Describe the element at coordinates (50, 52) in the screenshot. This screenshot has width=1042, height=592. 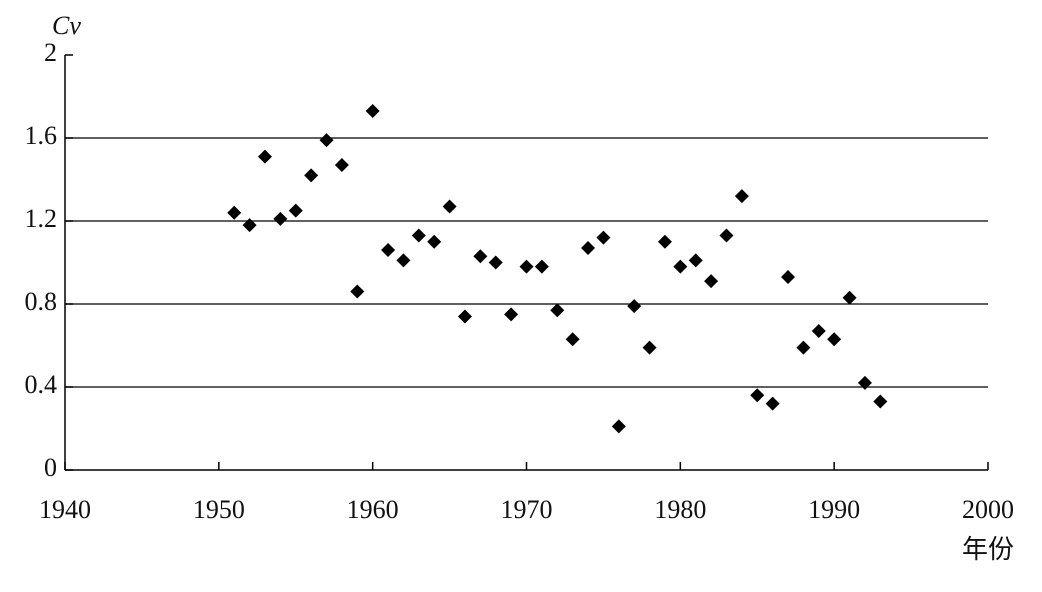
I see `y-tick-label: 2` at that location.